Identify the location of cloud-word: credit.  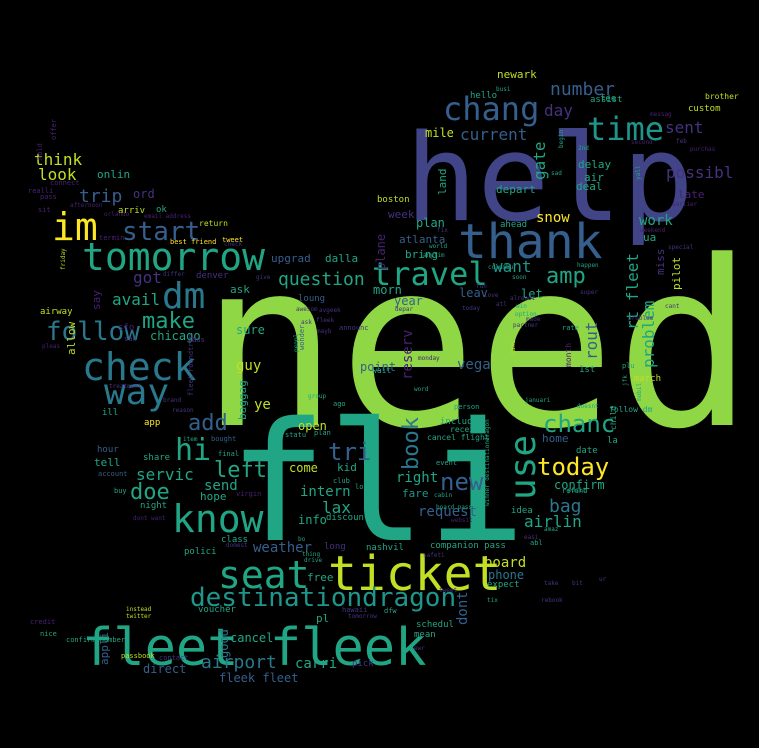
(42, 622).